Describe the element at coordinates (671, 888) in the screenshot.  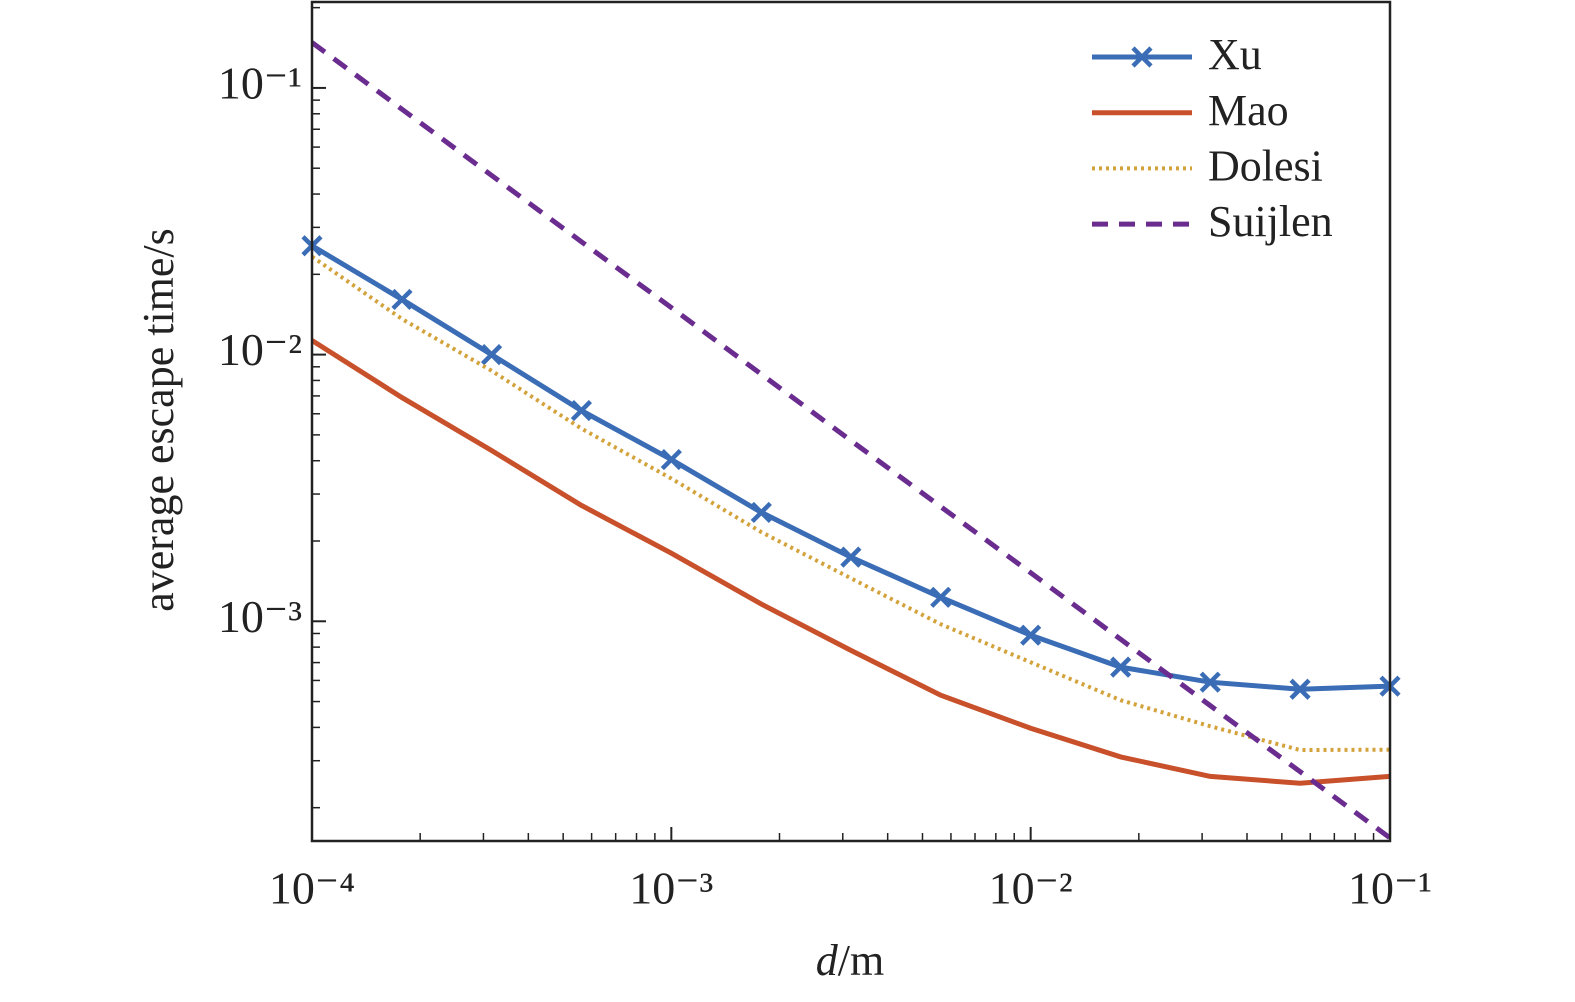
I see `x-tick-label: 10⁻³` at that location.